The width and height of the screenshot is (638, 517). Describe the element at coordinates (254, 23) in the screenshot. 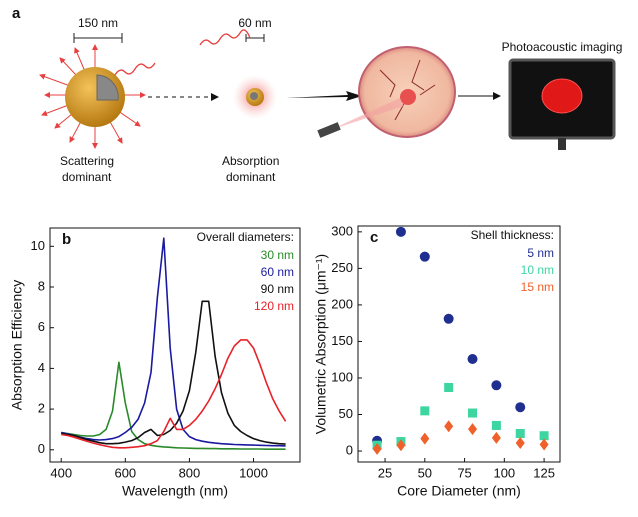

I see `scale-label: 60 nm` at that location.